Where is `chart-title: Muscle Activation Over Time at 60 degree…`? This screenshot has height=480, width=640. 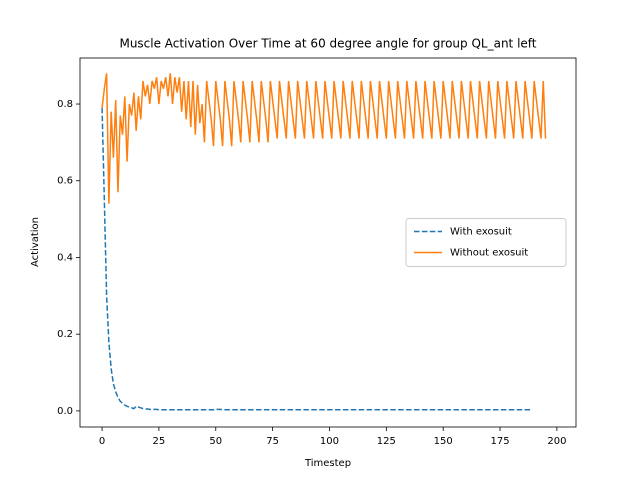
chart-title: Muscle Activation Over Time at 60 degree… is located at coordinates (327, 44).